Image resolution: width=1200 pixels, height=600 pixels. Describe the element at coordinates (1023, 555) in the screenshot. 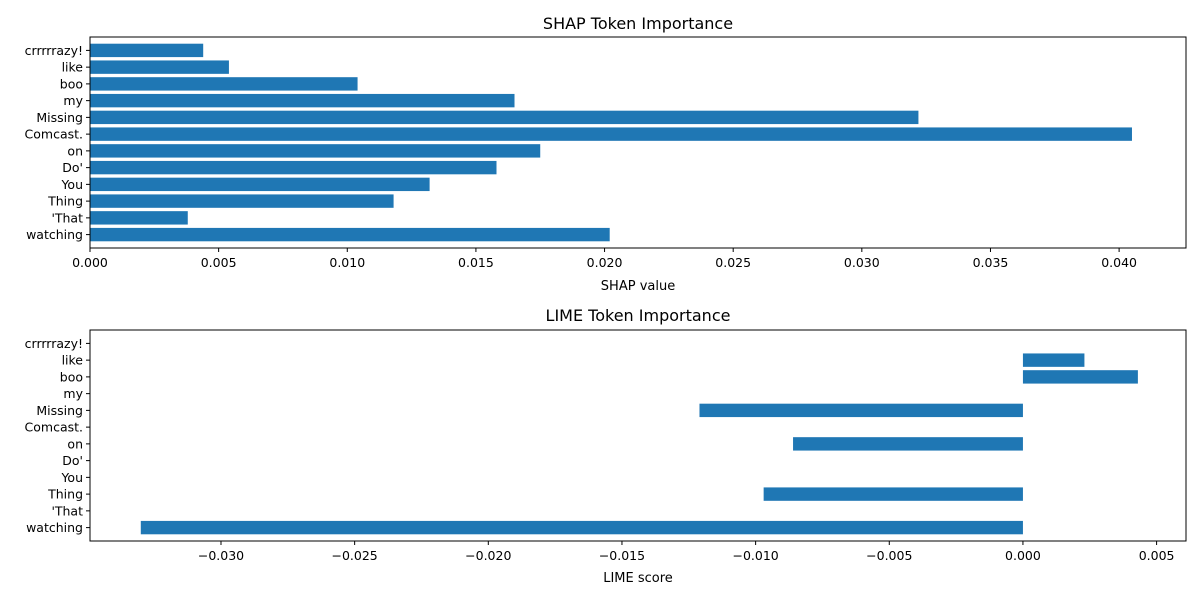

I see `lime-x-tick-label: 0.000` at that location.